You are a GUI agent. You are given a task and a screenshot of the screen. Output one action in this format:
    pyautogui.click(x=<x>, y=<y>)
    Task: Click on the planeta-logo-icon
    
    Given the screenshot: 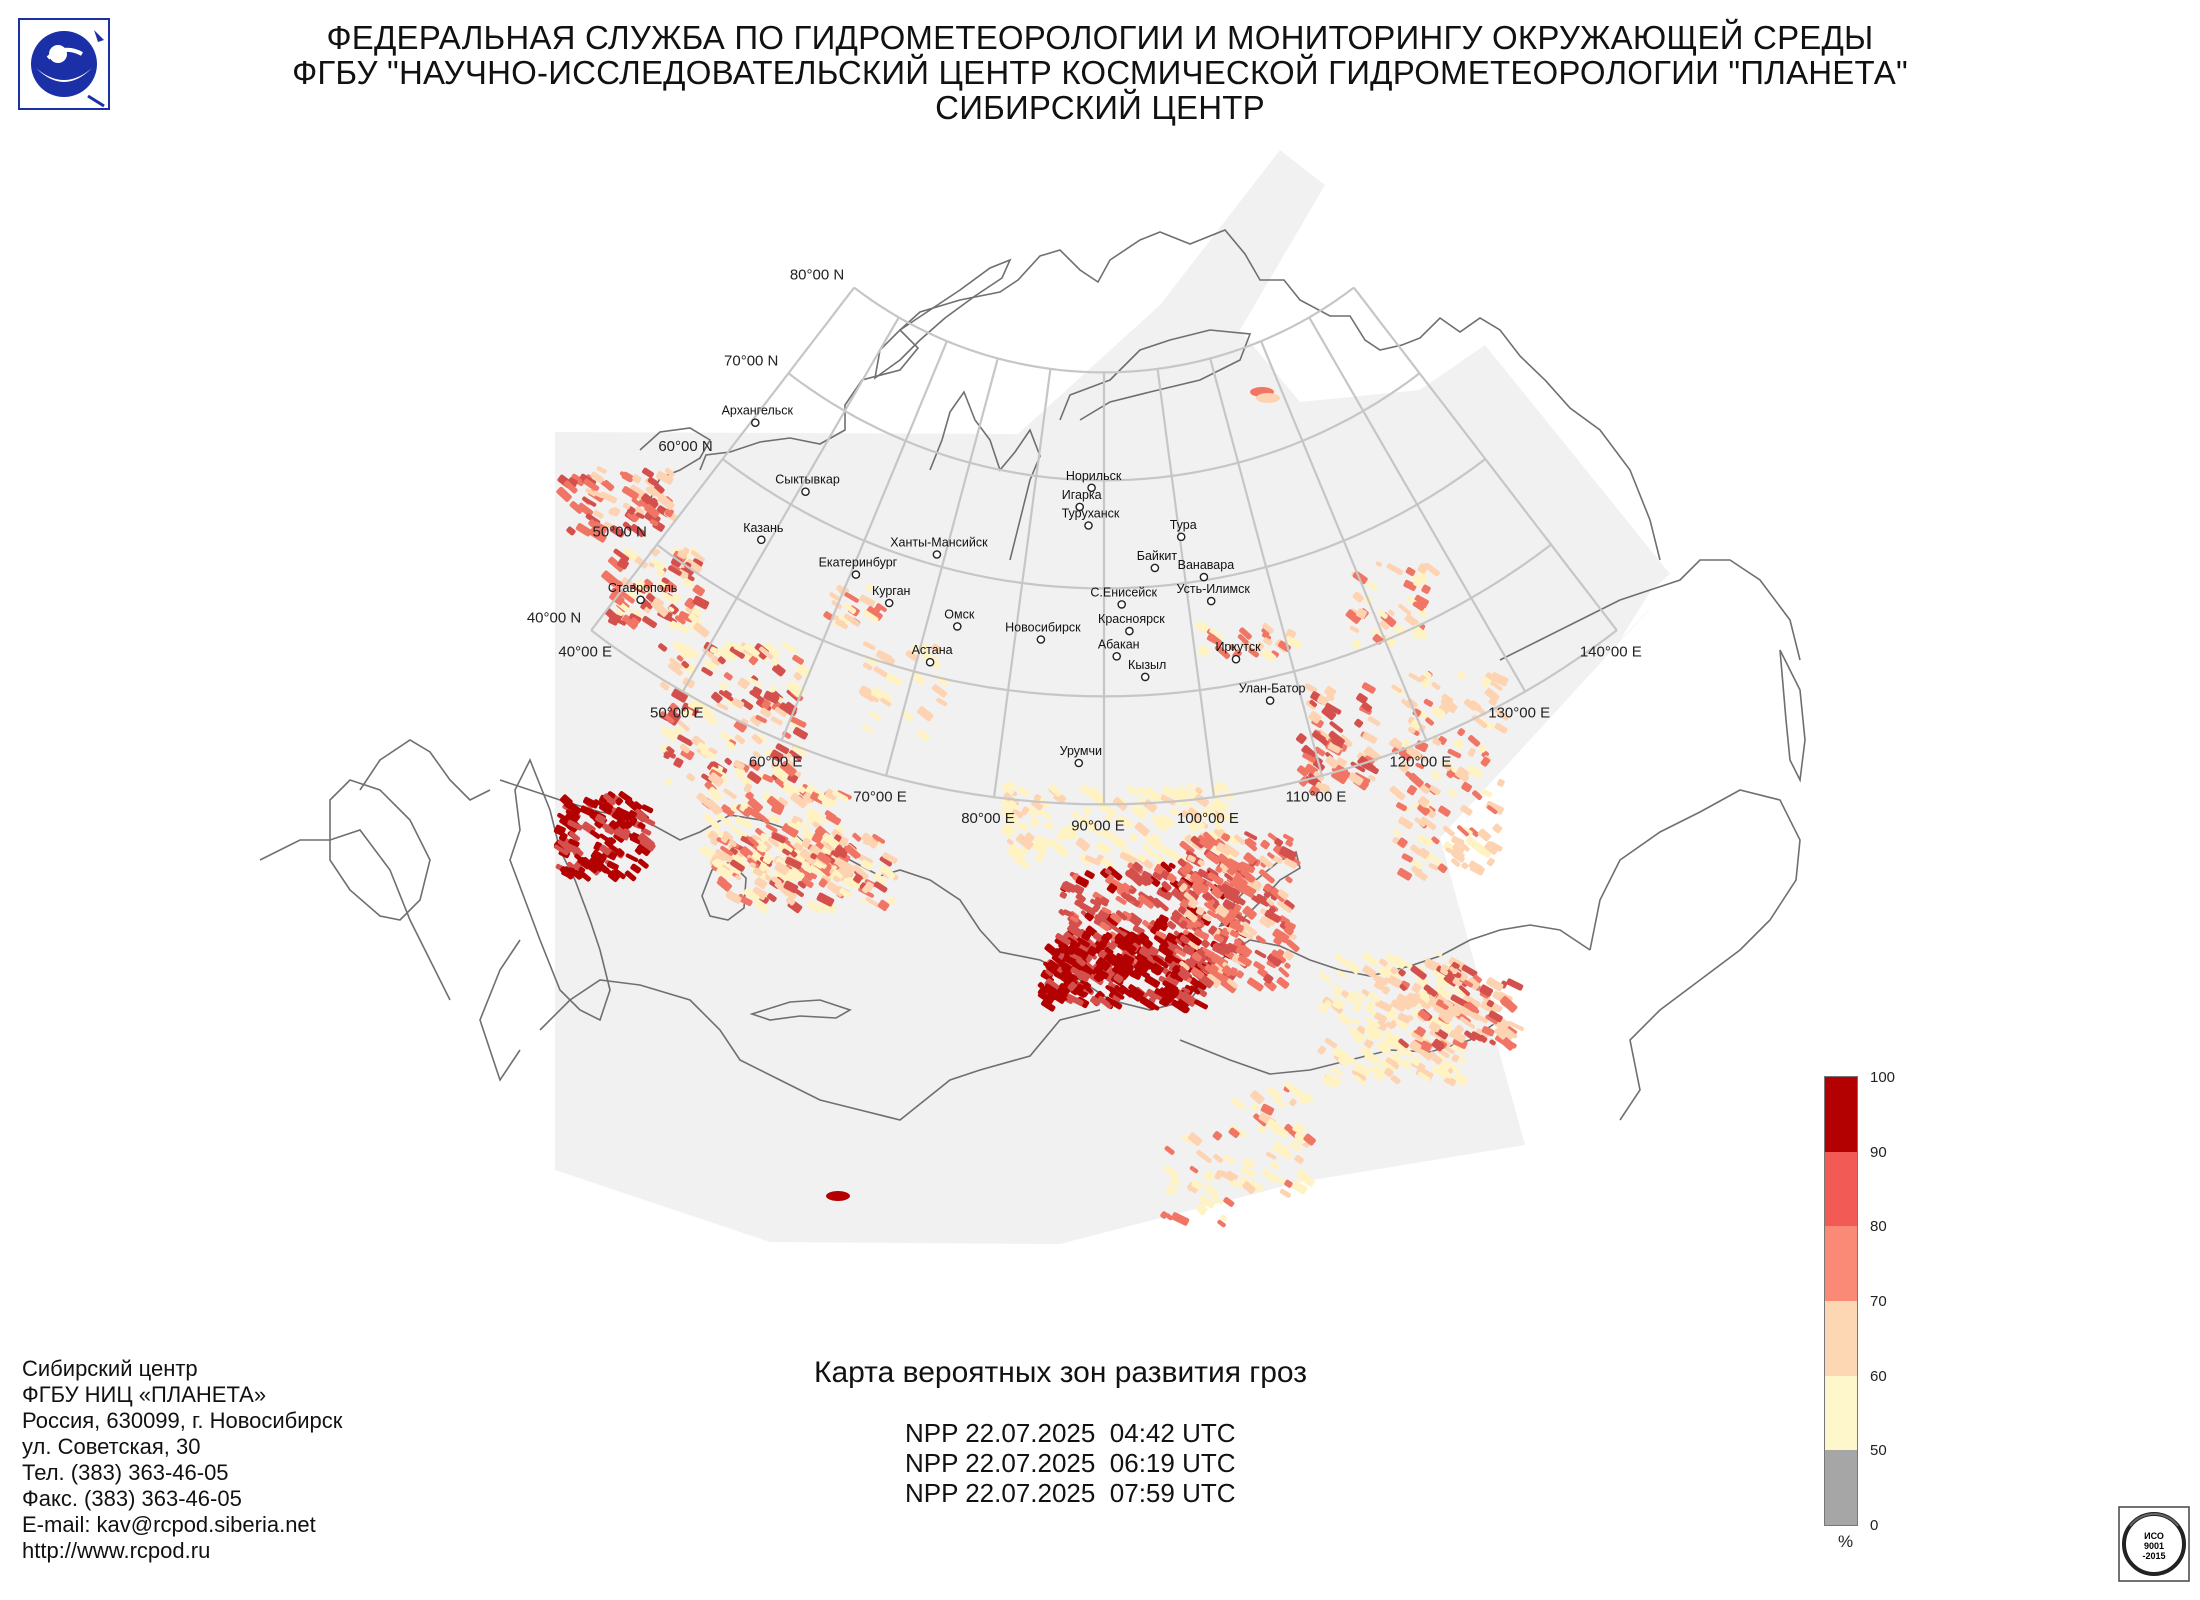 What is the action you would take?
    pyautogui.click(x=64, y=64)
    